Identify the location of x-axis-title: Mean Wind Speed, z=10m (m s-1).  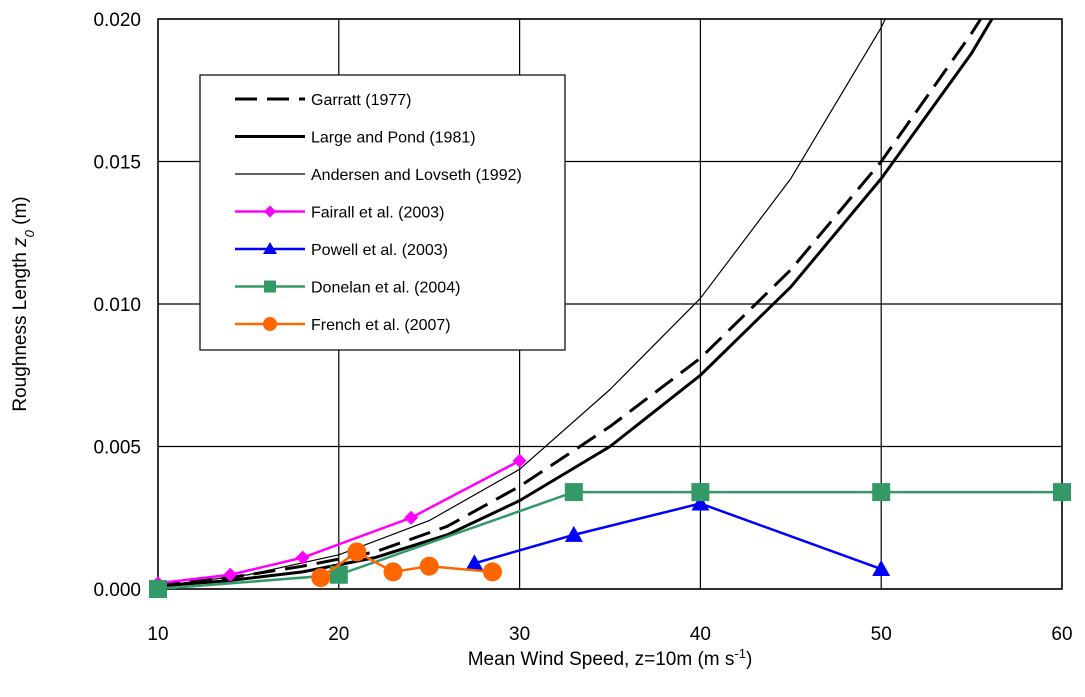
(610, 658).